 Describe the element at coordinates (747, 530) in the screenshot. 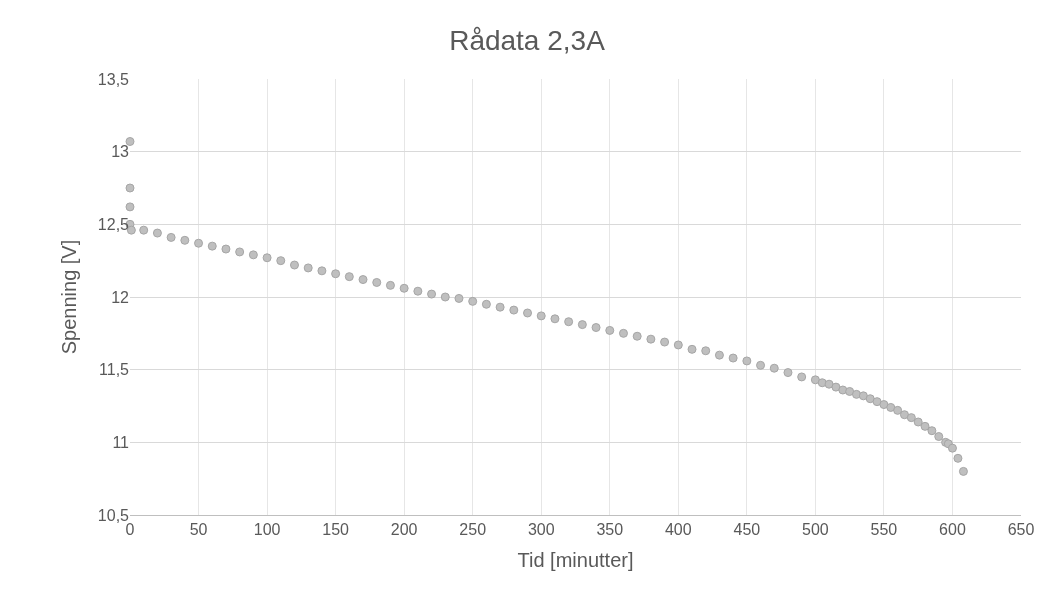

I see `x-tick-label: 450` at that location.